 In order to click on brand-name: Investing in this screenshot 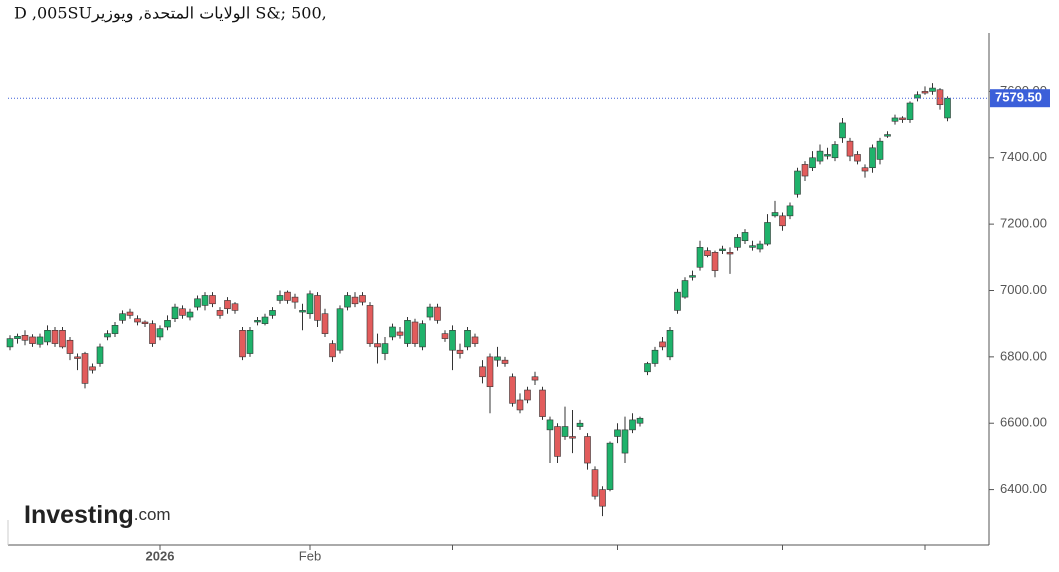, I will do `click(79, 515)`.